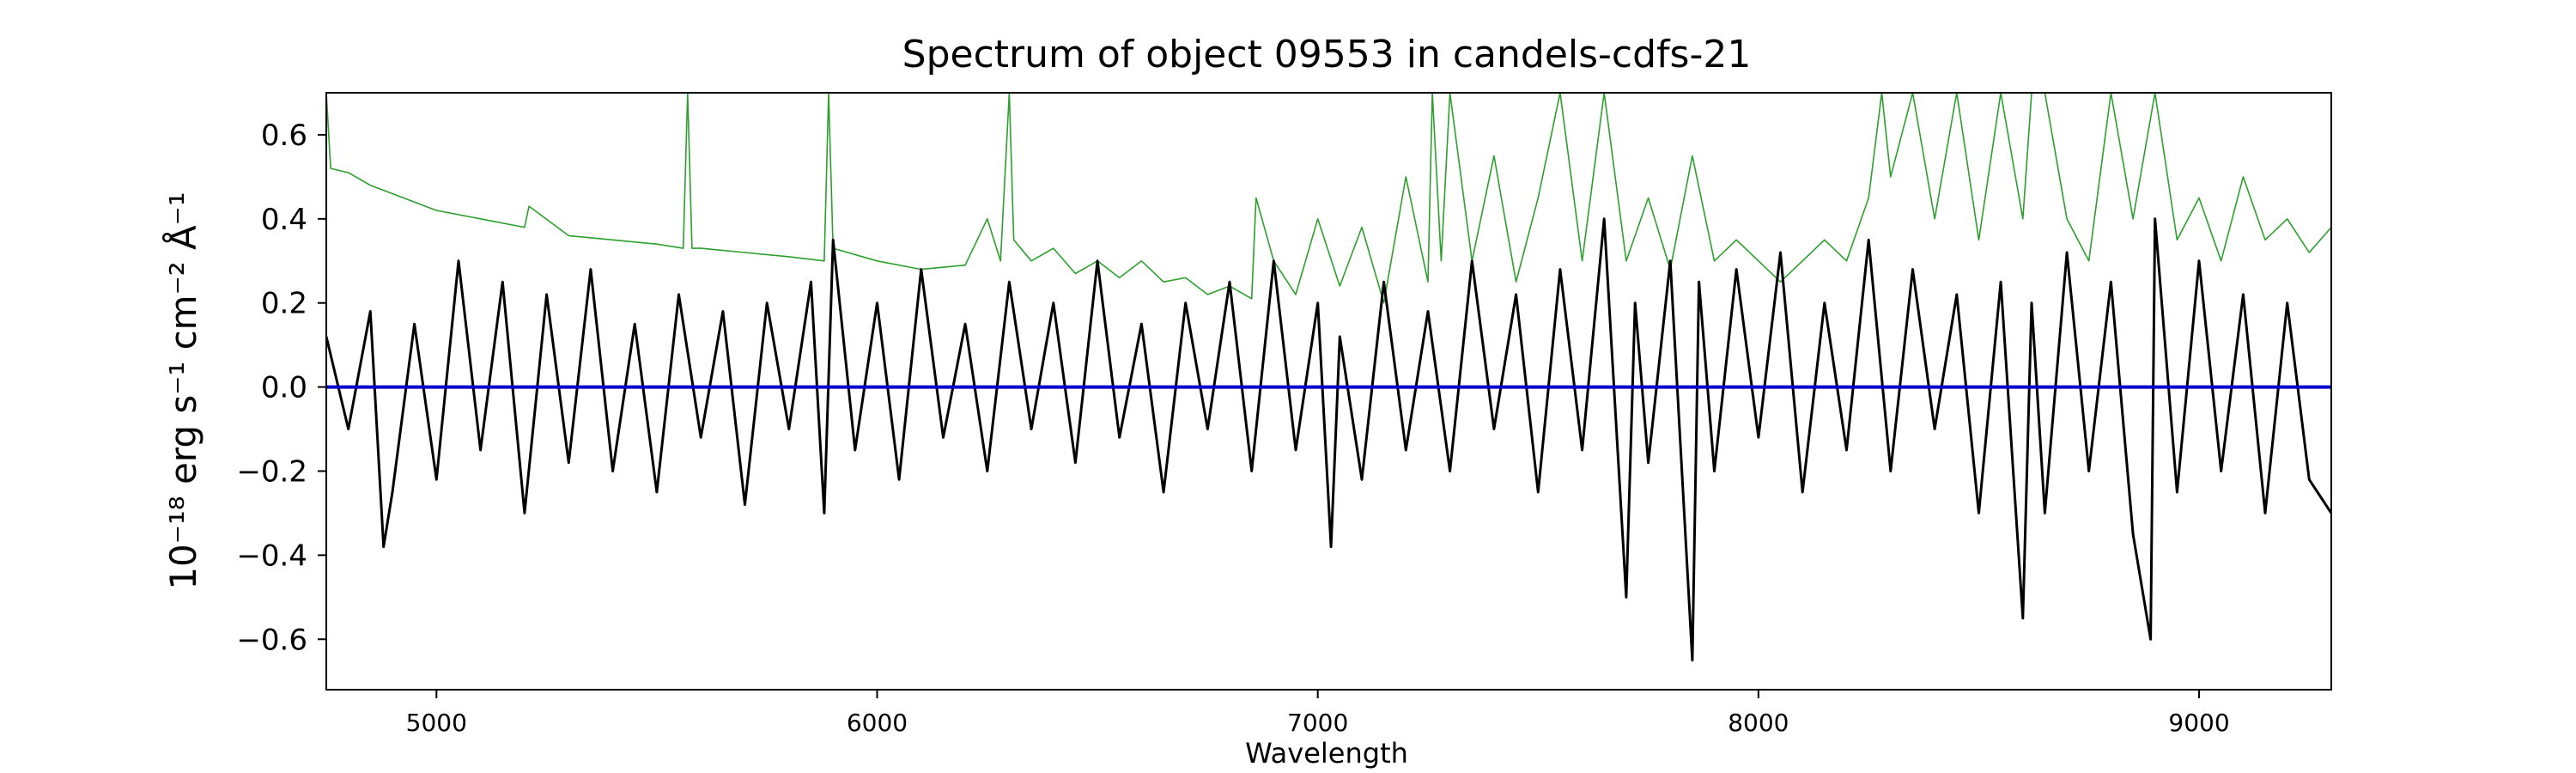 This screenshot has height=773, width=2576. Describe the element at coordinates (182, 390) in the screenshot. I see `y-axis-label: 10⁻¹⁸ erg s⁻¹ cm⁻² Å⁻¹` at that location.